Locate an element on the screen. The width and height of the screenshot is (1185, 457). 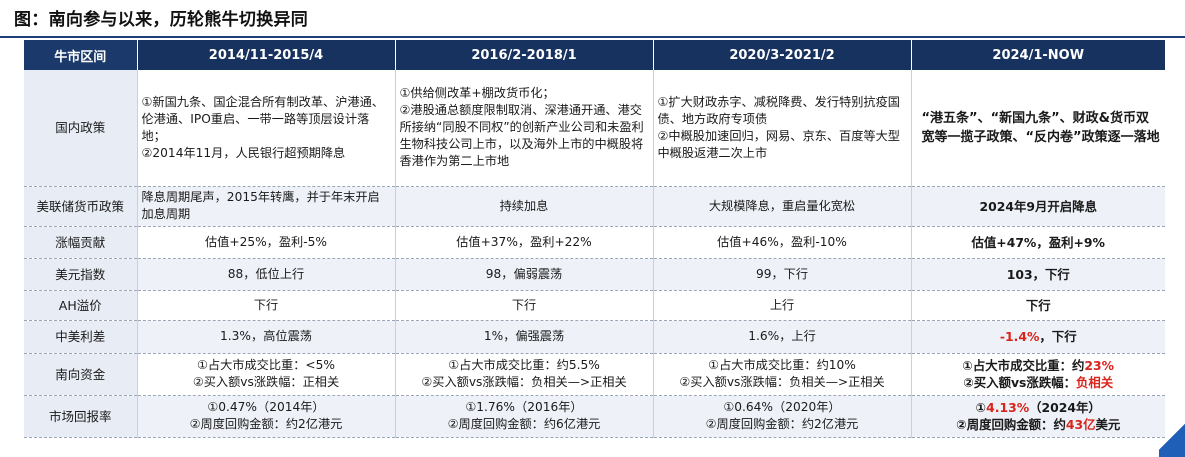
table-cell: -1.4%，下行 is located at coordinates (1038, 337).